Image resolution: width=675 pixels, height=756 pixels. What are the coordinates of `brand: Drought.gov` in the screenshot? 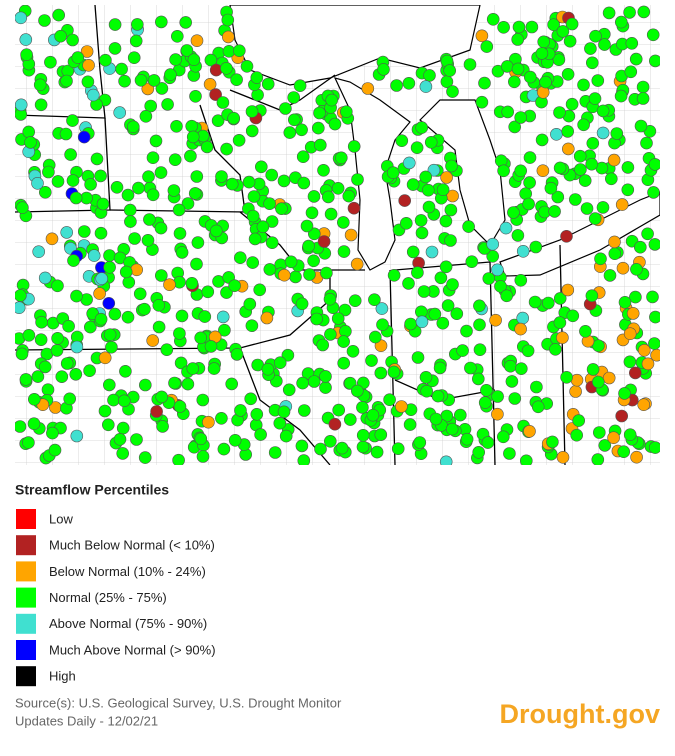 It's located at (580, 714).